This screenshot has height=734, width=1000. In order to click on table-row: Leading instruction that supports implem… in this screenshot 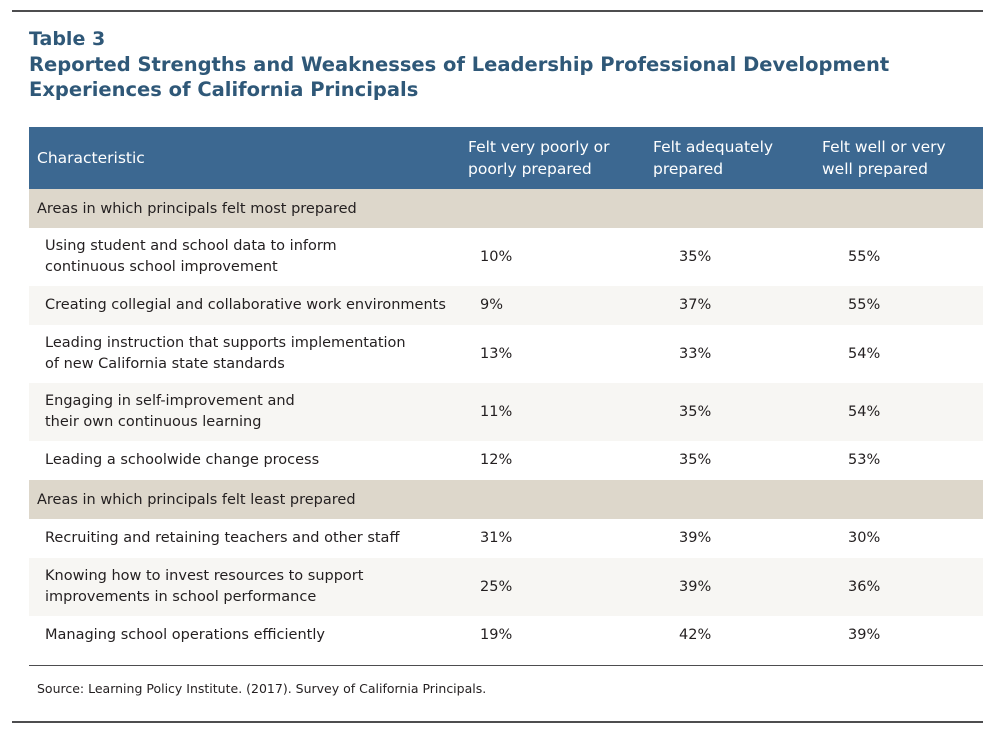, I will do `click(506, 354)`.